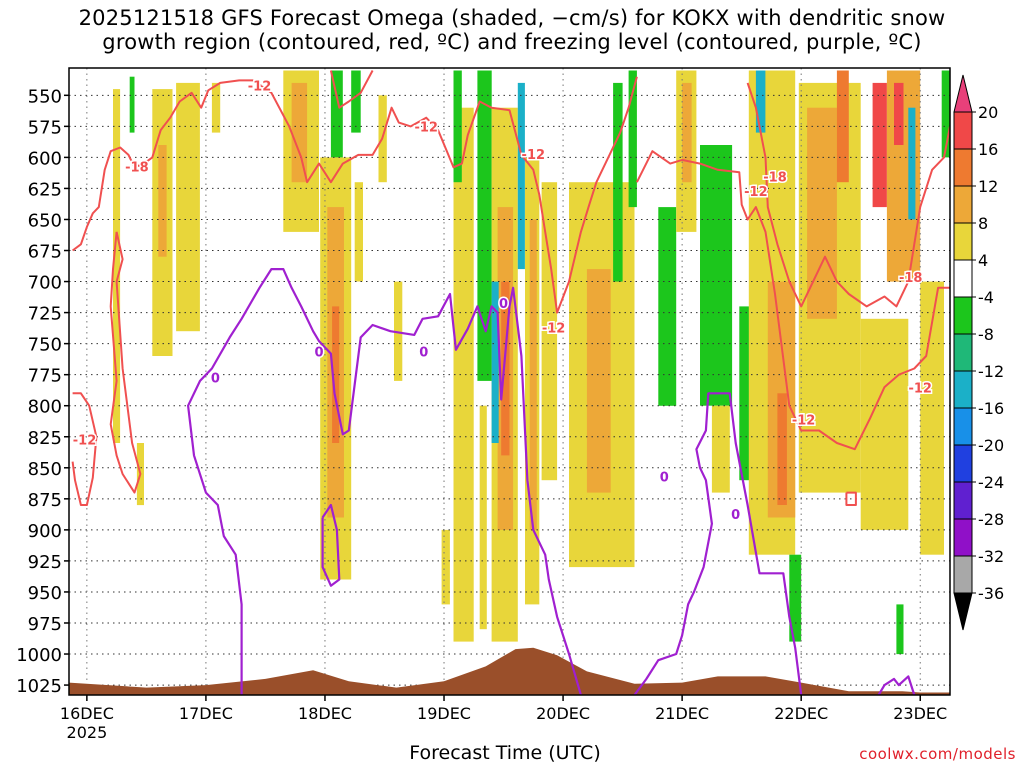  What do you see at coordinates (801, 713) in the screenshot?
I see `x-tick-label: 22DEC` at bounding box center [801, 713].